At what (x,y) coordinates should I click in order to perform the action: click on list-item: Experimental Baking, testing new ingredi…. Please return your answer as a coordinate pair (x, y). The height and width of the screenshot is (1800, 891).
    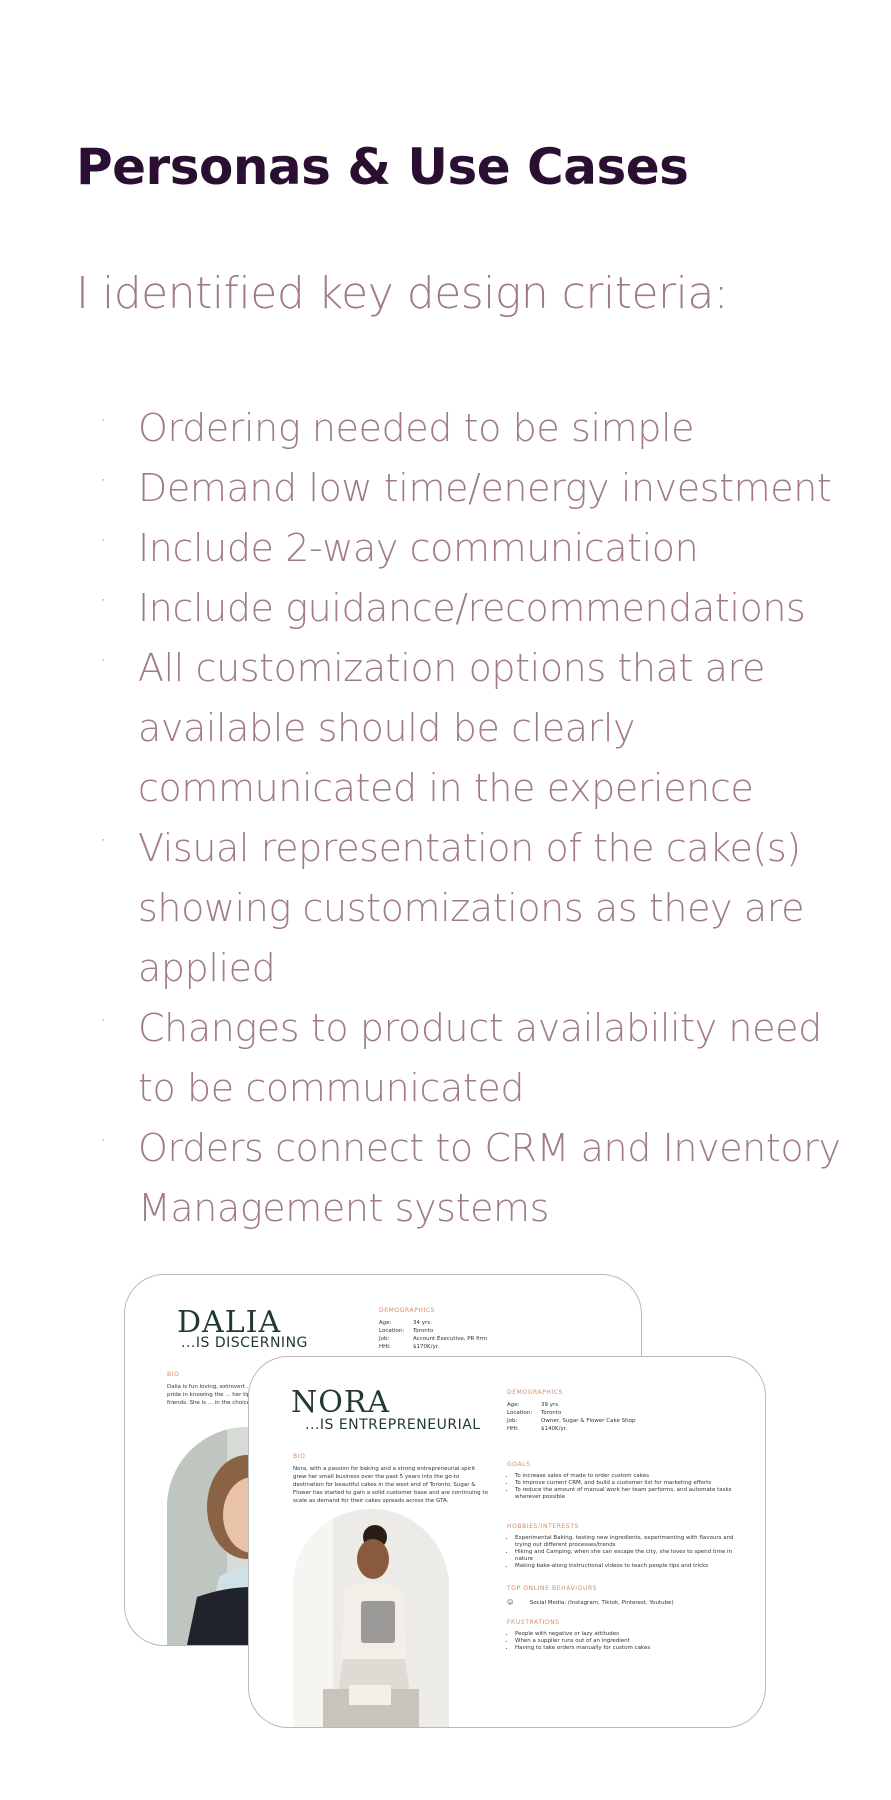
    Looking at the image, I should click on (630, 1542).